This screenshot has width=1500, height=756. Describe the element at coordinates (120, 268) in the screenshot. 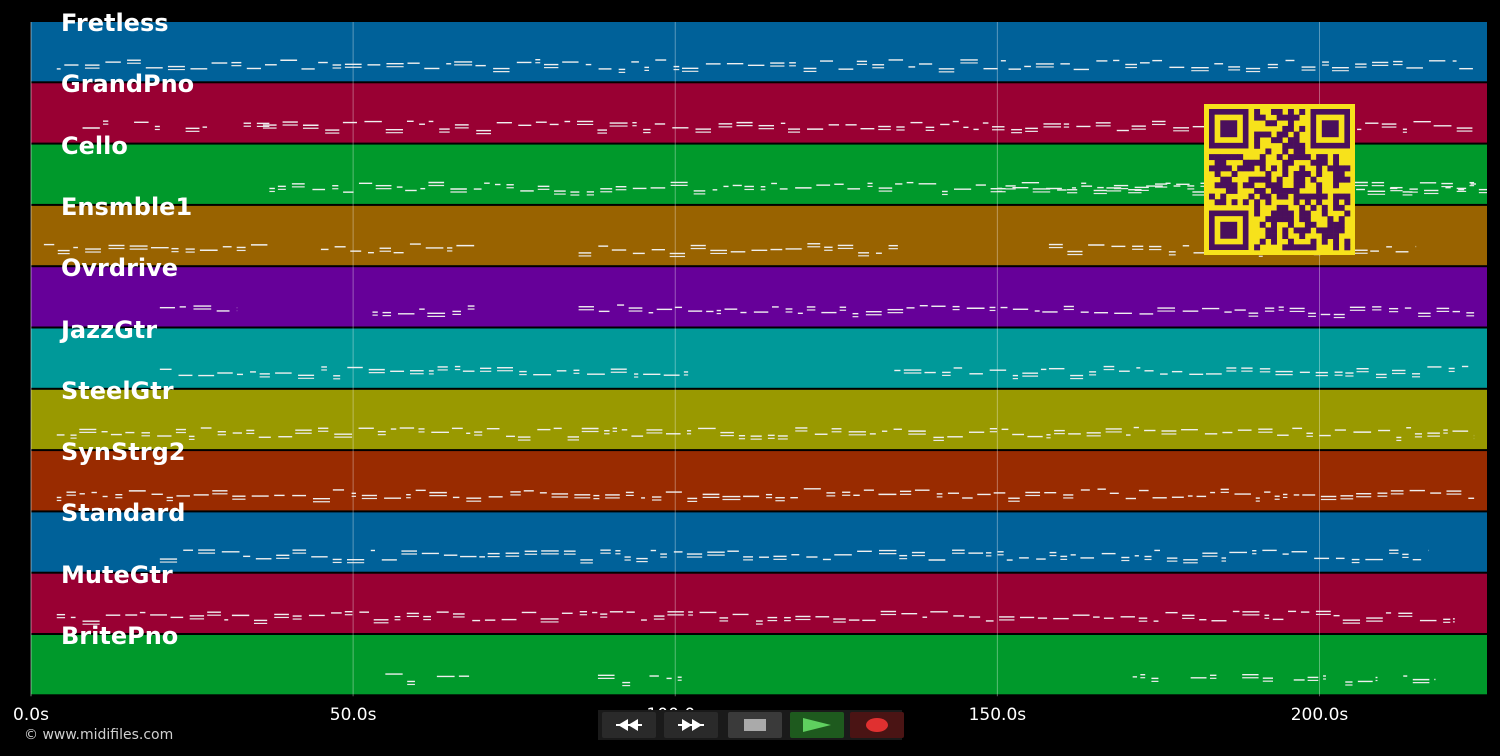

I see `track-label: Ovrdrive` at that location.